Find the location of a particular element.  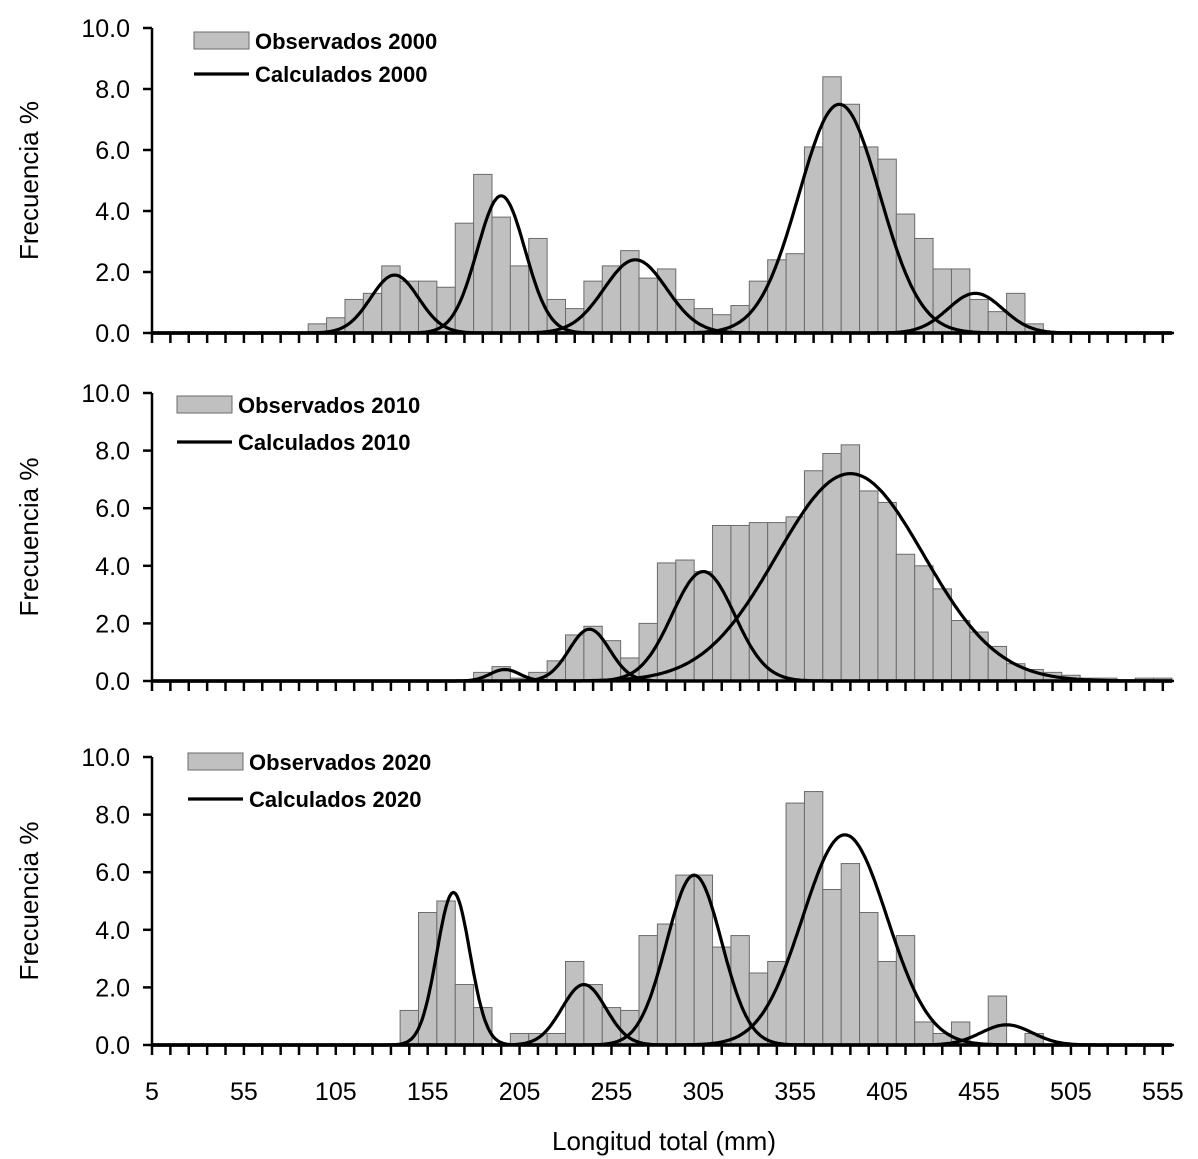

legend-label-observed: Observados 2010 is located at coordinates (329, 405).